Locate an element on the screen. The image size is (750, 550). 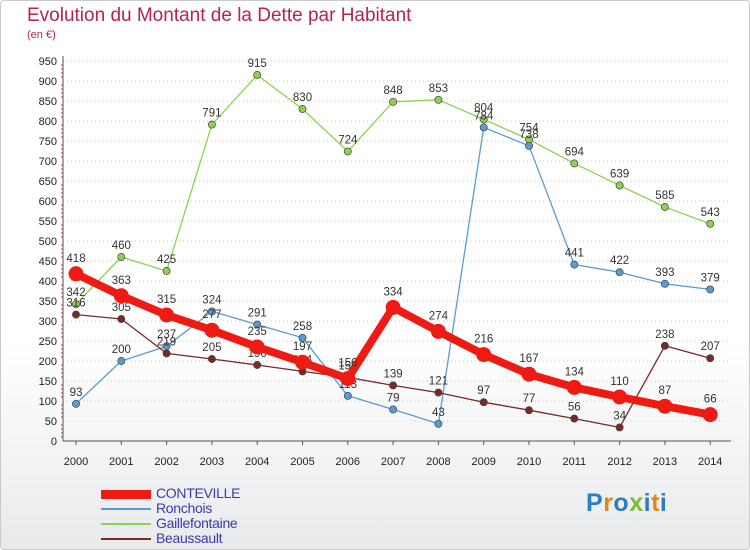
legend-label: CONTEVILLE is located at coordinates (198, 493).